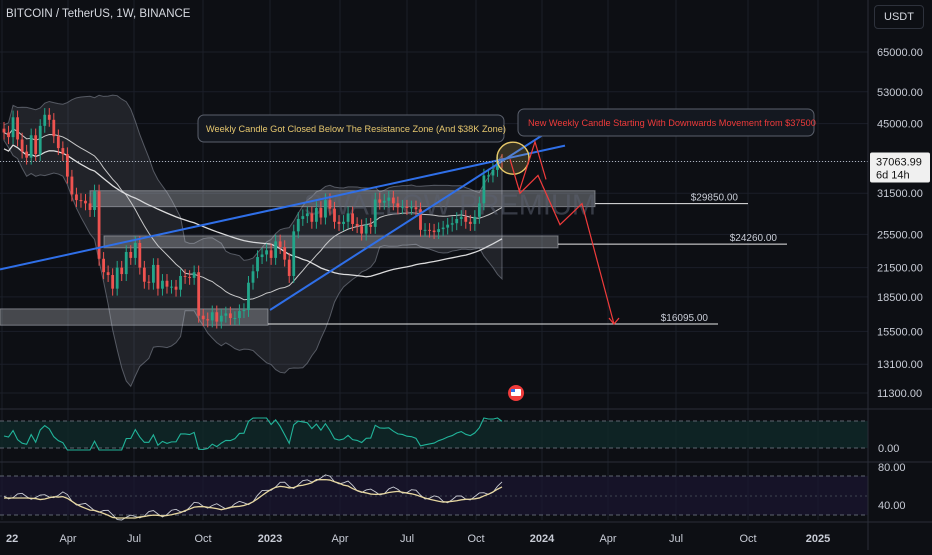  I want to click on price-axis-label: 65000.00, so click(900, 53).